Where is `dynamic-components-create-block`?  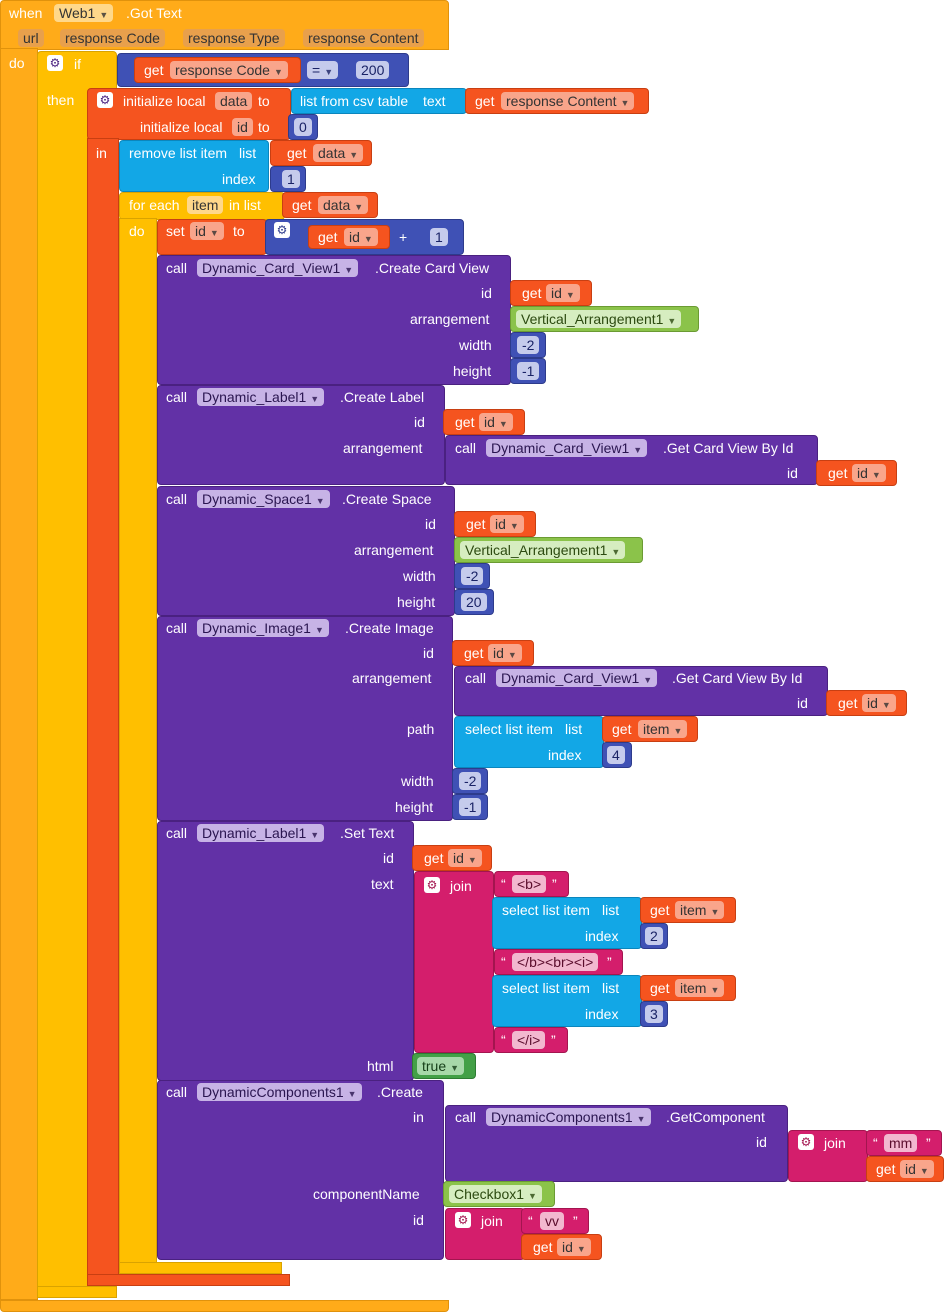
dynamic-components-create-block is located at coordinates (300, 1170).